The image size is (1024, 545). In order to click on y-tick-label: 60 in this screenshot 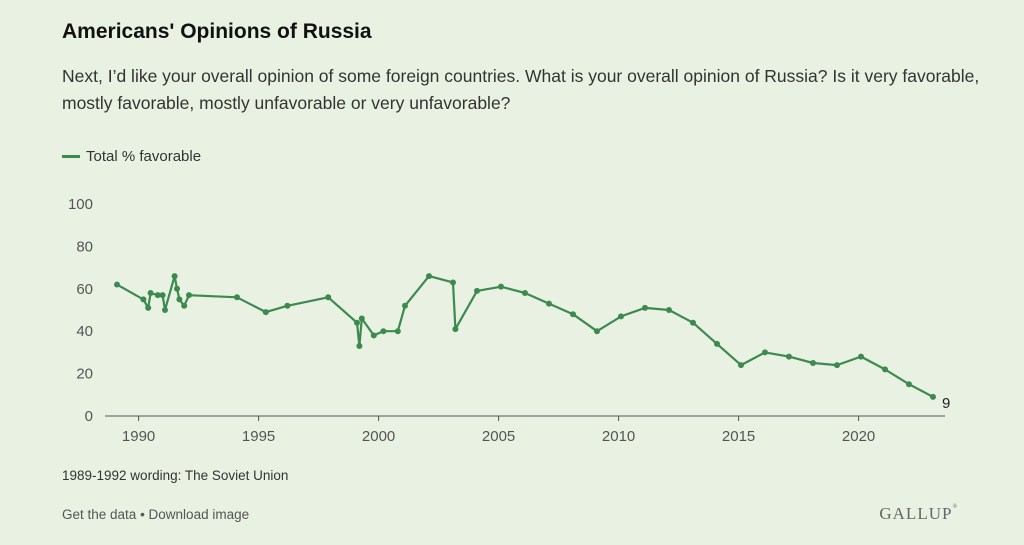, I will do `click(84, 289)`.